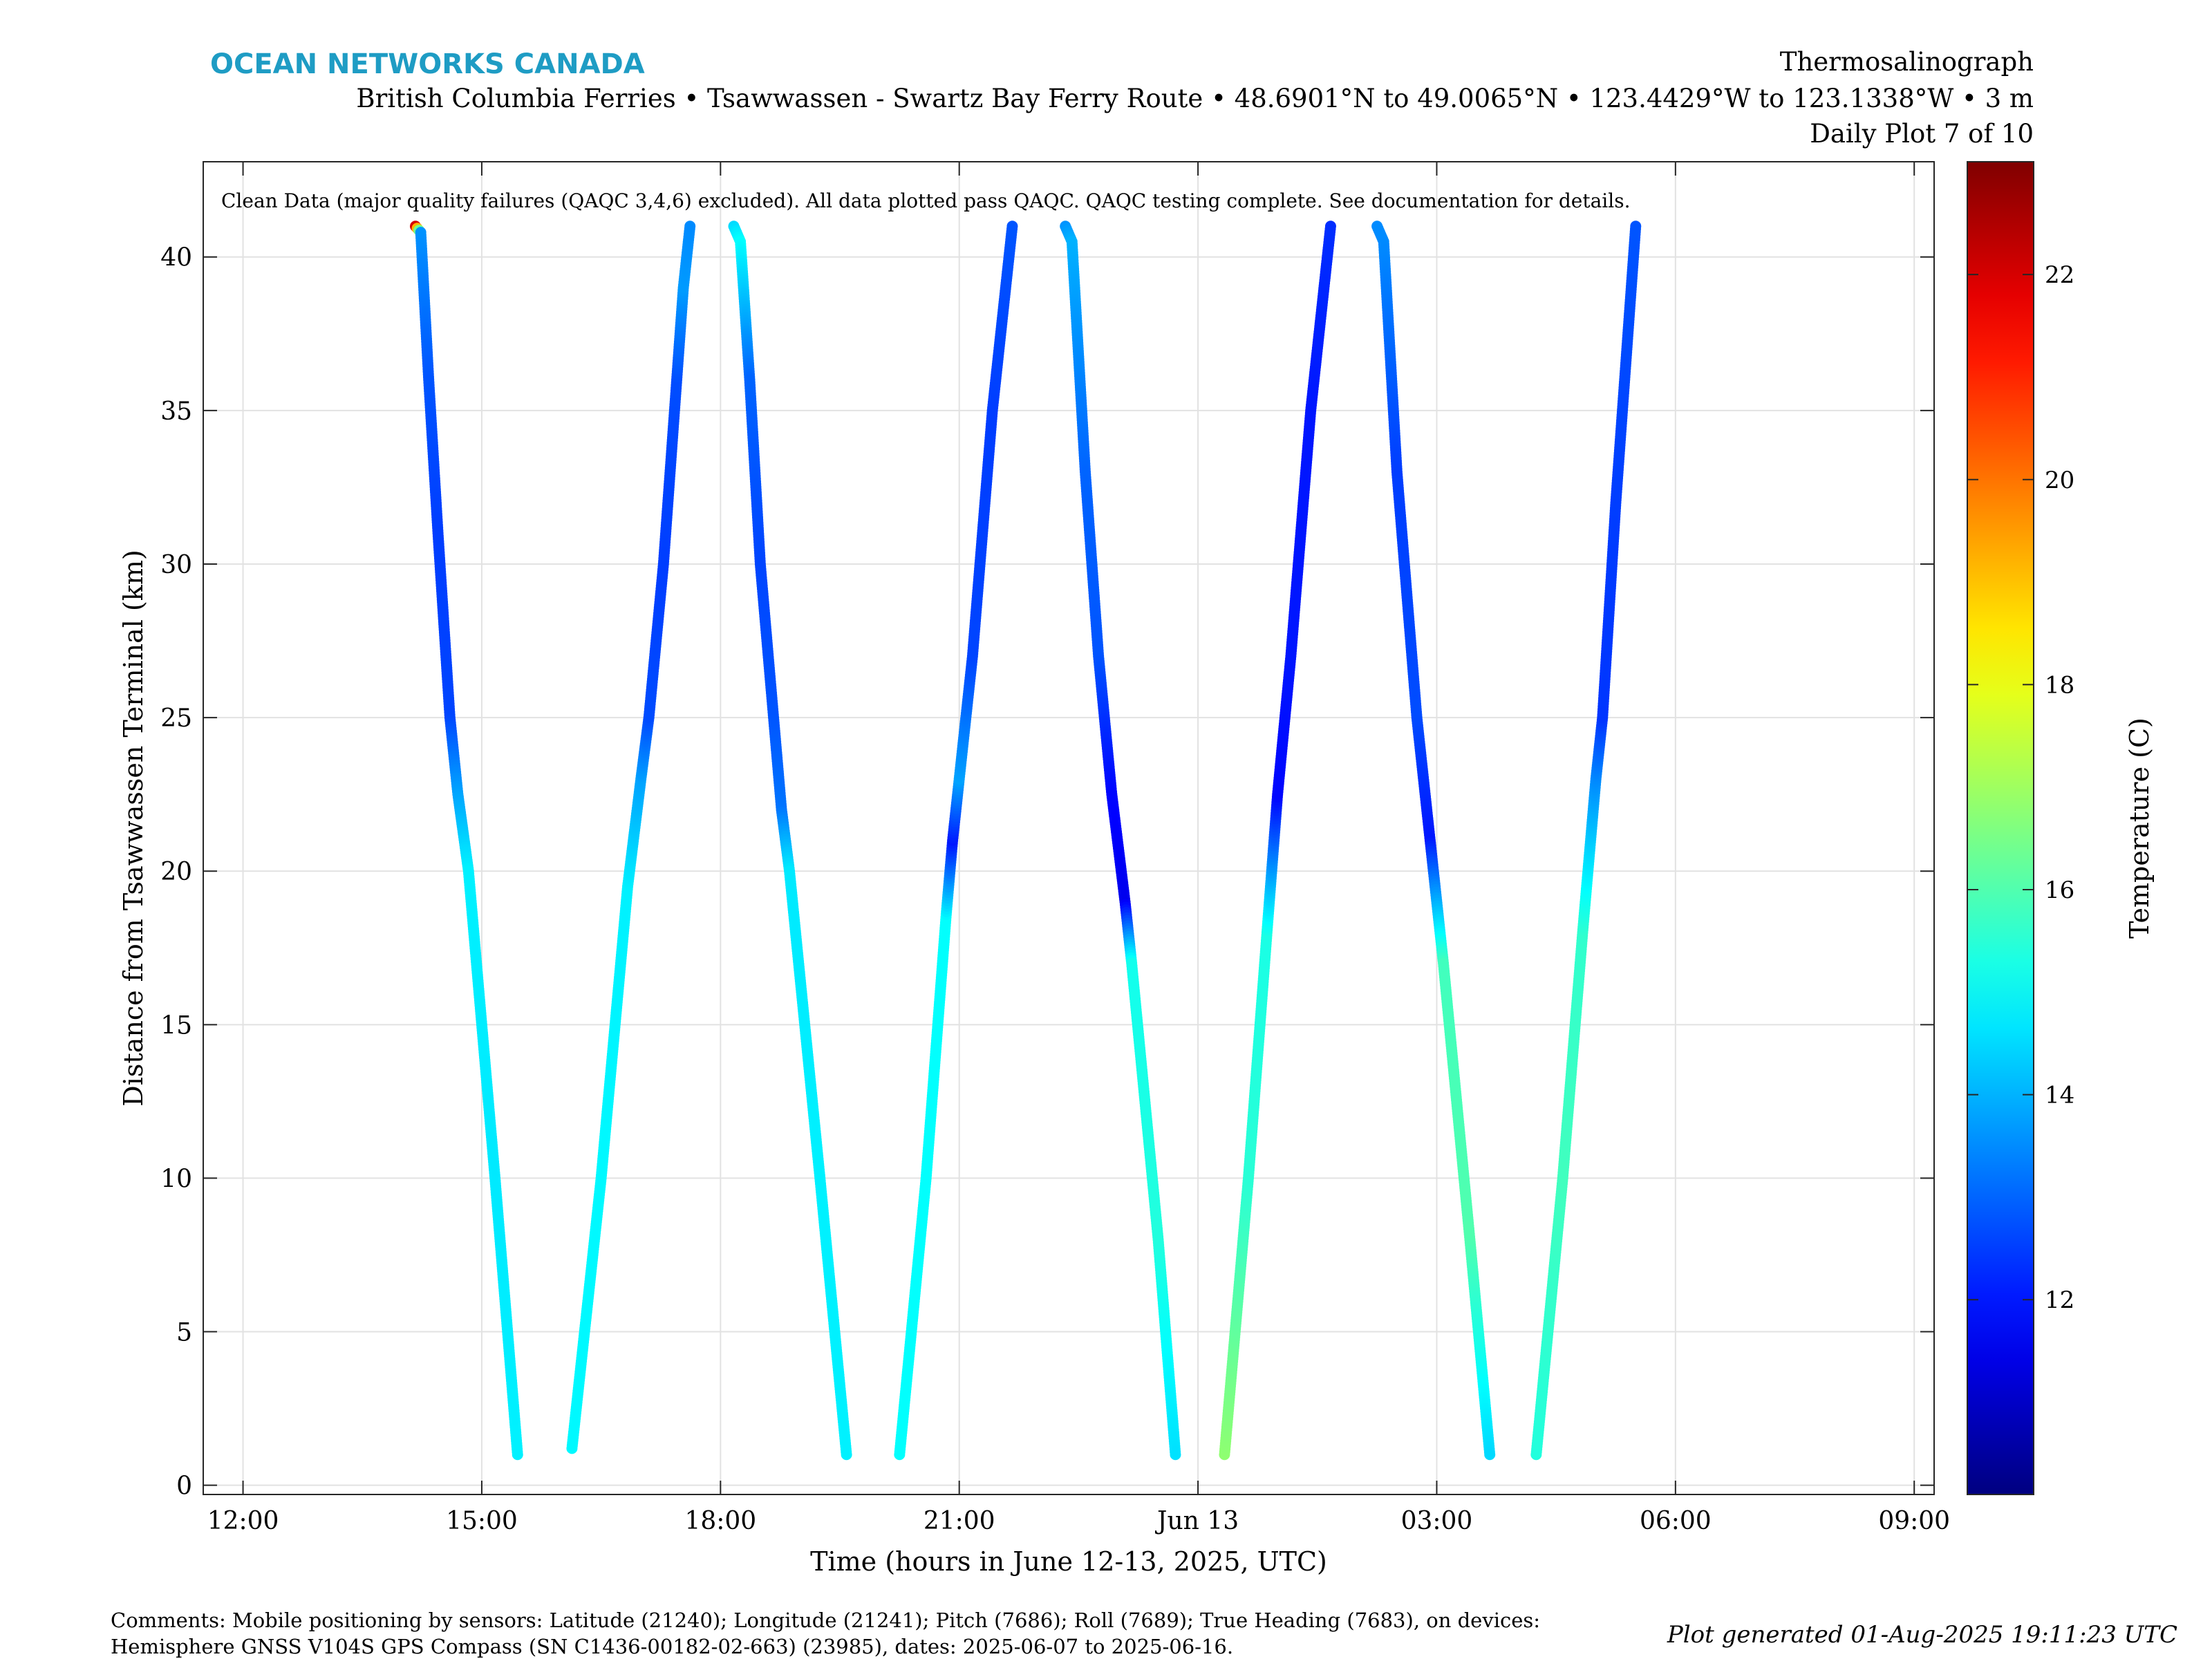 The image size is (2212, 1659). Describe the element at coordinates (1676, 1521) in the screenshot. I see `x-tick-label: 06:00` at that location.